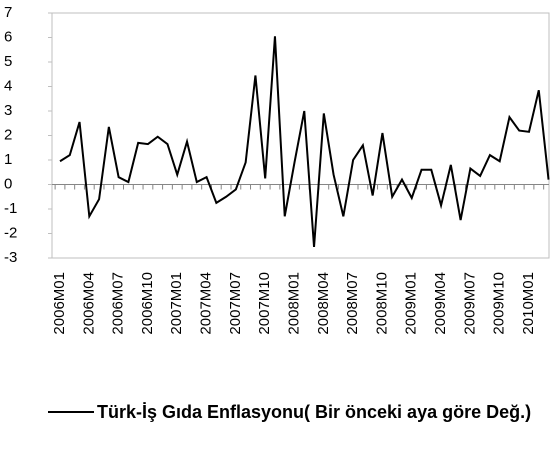 The height and width of the screenshot is (471, 552). What do you see at coordinates (264, 303) in the screenshot?
I see `x-tick-label: 2007M10` at bounding box center [264, 303].